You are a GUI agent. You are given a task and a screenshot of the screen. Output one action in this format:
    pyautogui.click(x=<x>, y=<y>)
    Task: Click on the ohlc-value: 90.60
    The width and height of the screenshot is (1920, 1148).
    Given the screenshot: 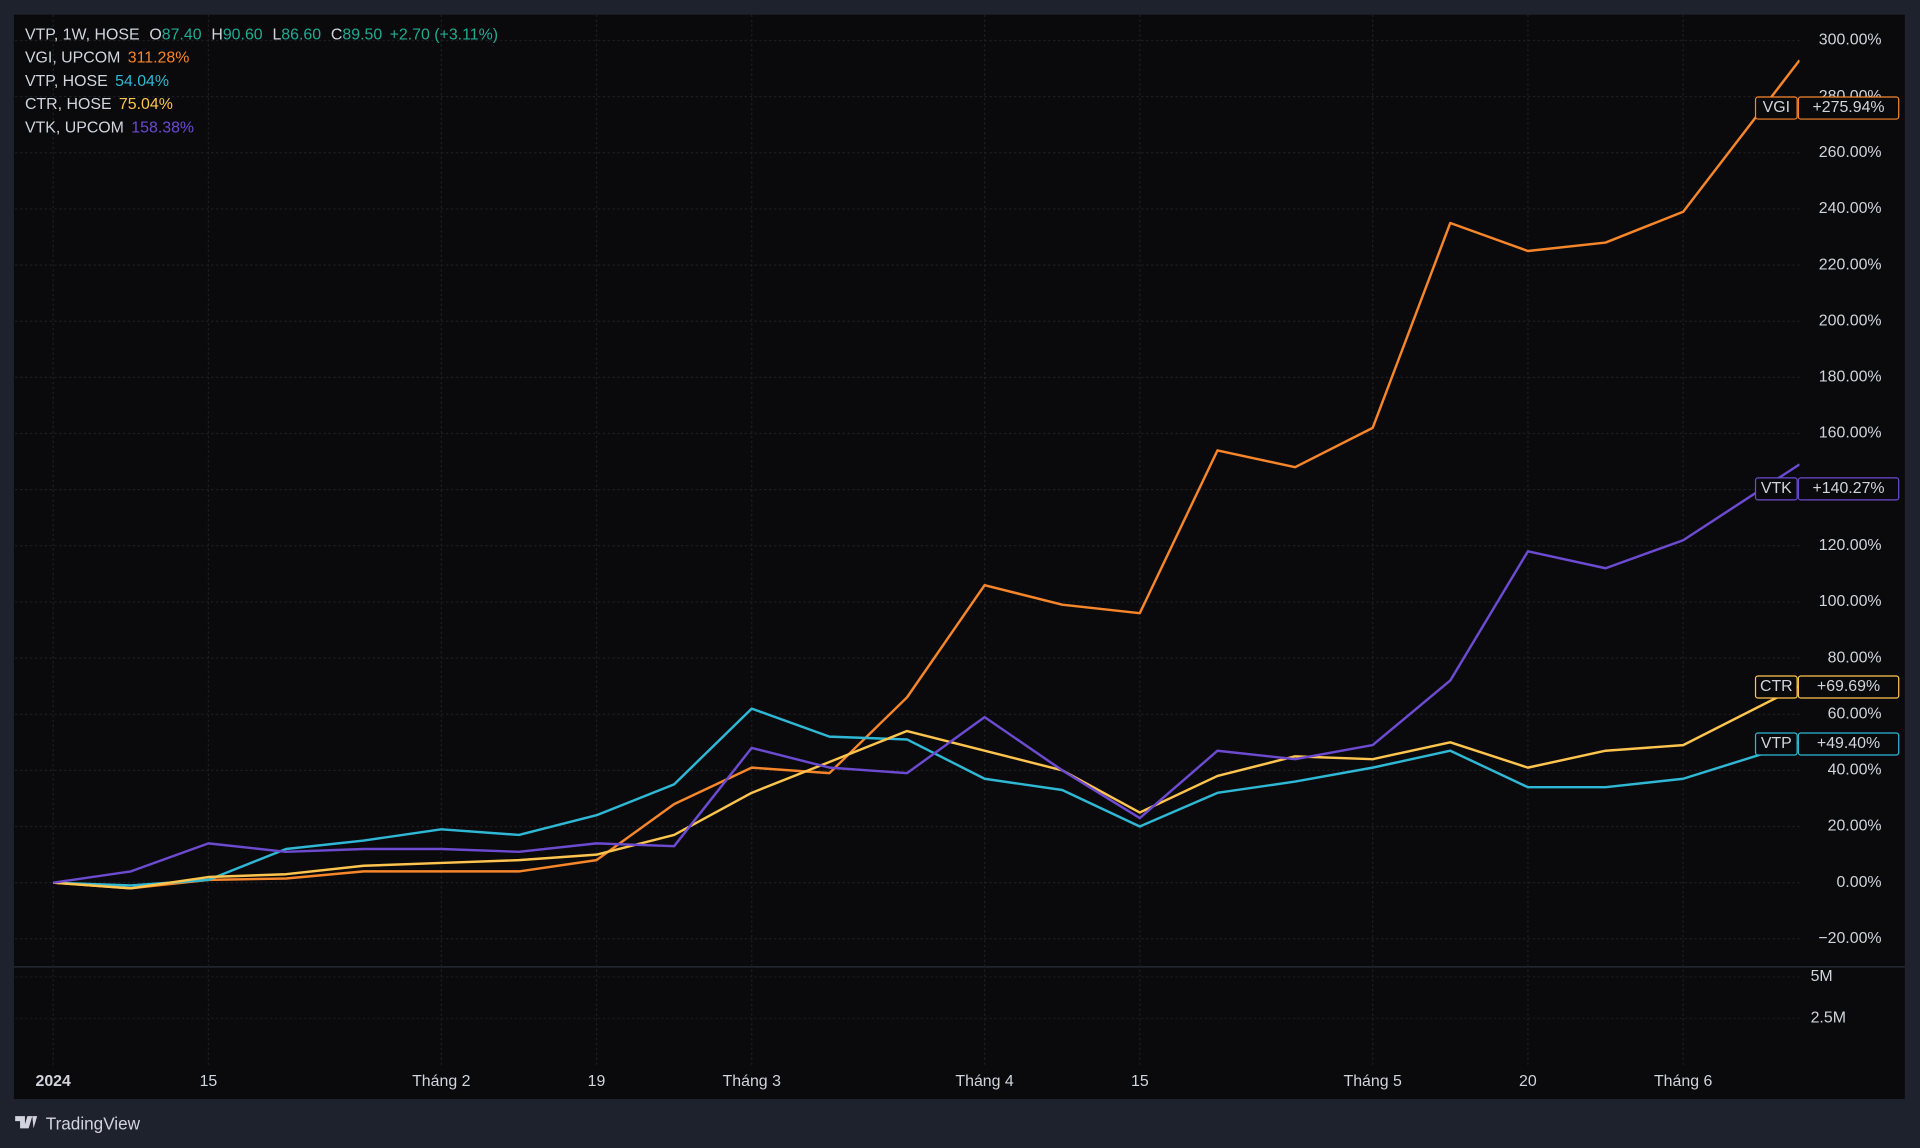 What is the action you would take?
    pyautogui.click(x=243, y=35)
    